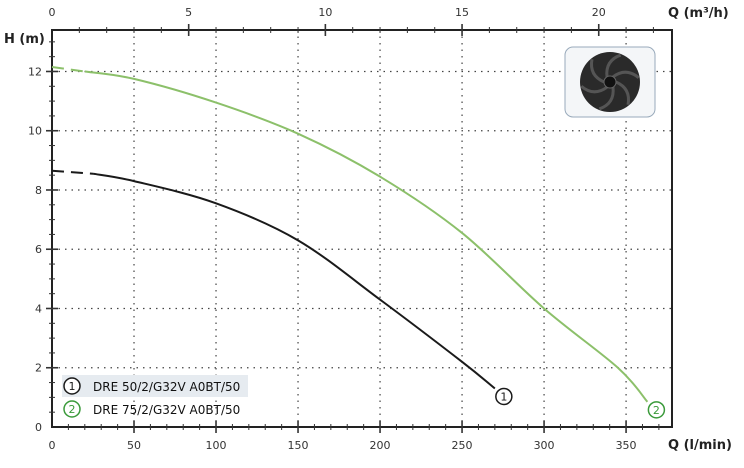  Describe the element at coordinates (700, 445) in the screenshot. I see `x-axis-label: Q (l/min)` at that location.